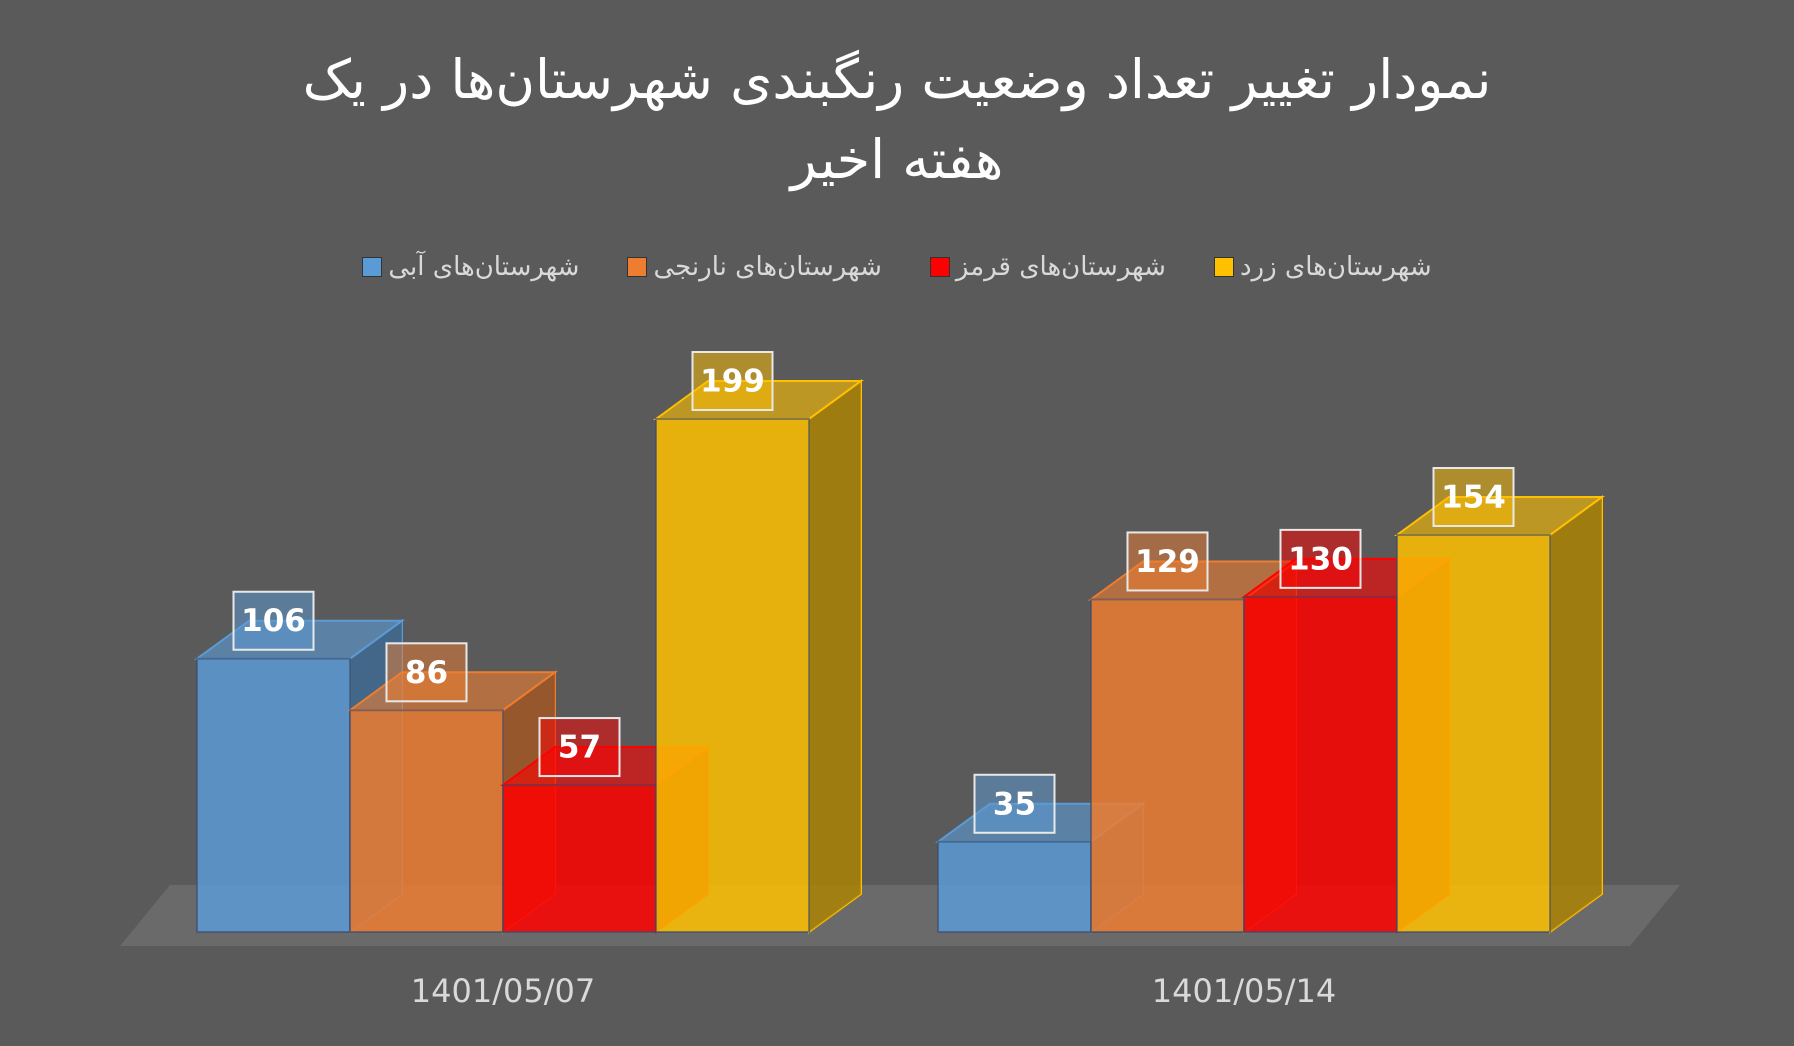 The image size is (1794, 1046). I want to click on x-tick-label: 1401/05/07, so click(503, 991).